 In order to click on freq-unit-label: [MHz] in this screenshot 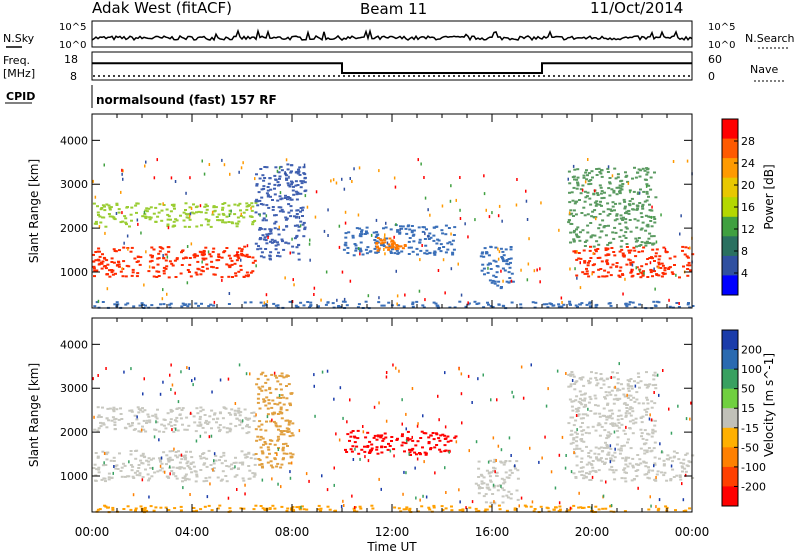, I will do `click(19, 73)`.